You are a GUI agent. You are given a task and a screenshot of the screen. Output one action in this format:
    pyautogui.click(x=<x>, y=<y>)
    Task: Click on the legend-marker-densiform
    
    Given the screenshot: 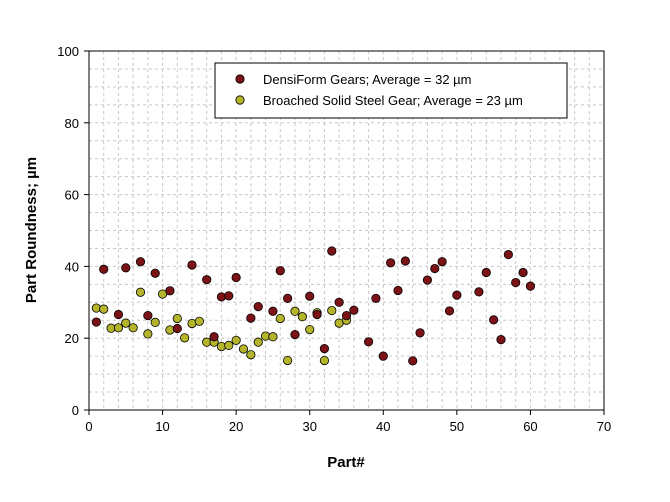 What is the action you would take?
    pyautogui.click(x=240, y=79)
    